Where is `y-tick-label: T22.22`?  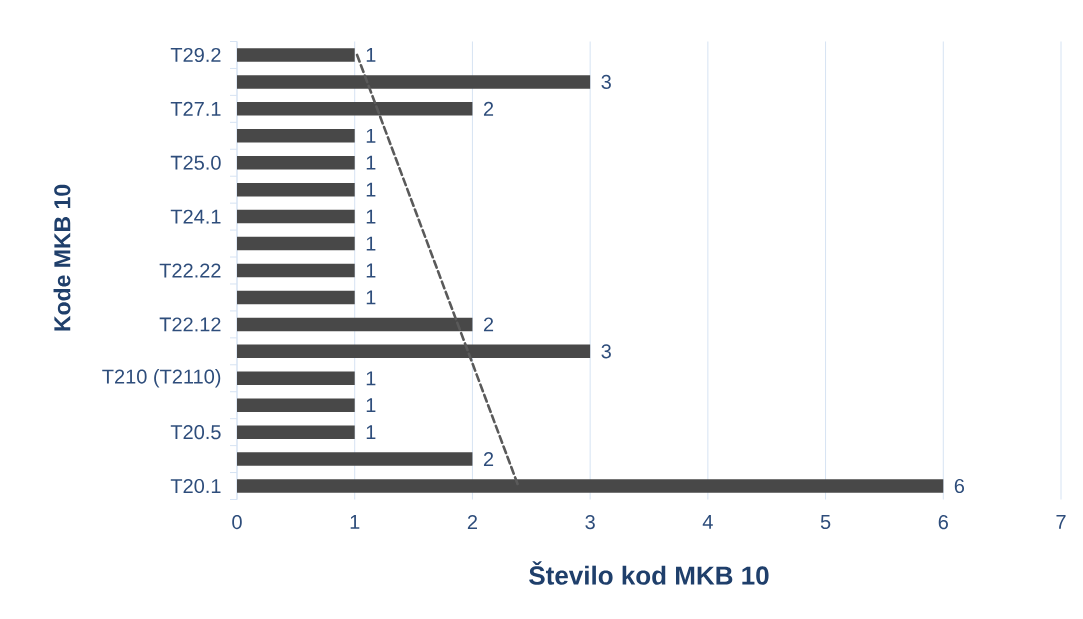
y-tick-label: T22.22 is located at coordinates (190, 270).